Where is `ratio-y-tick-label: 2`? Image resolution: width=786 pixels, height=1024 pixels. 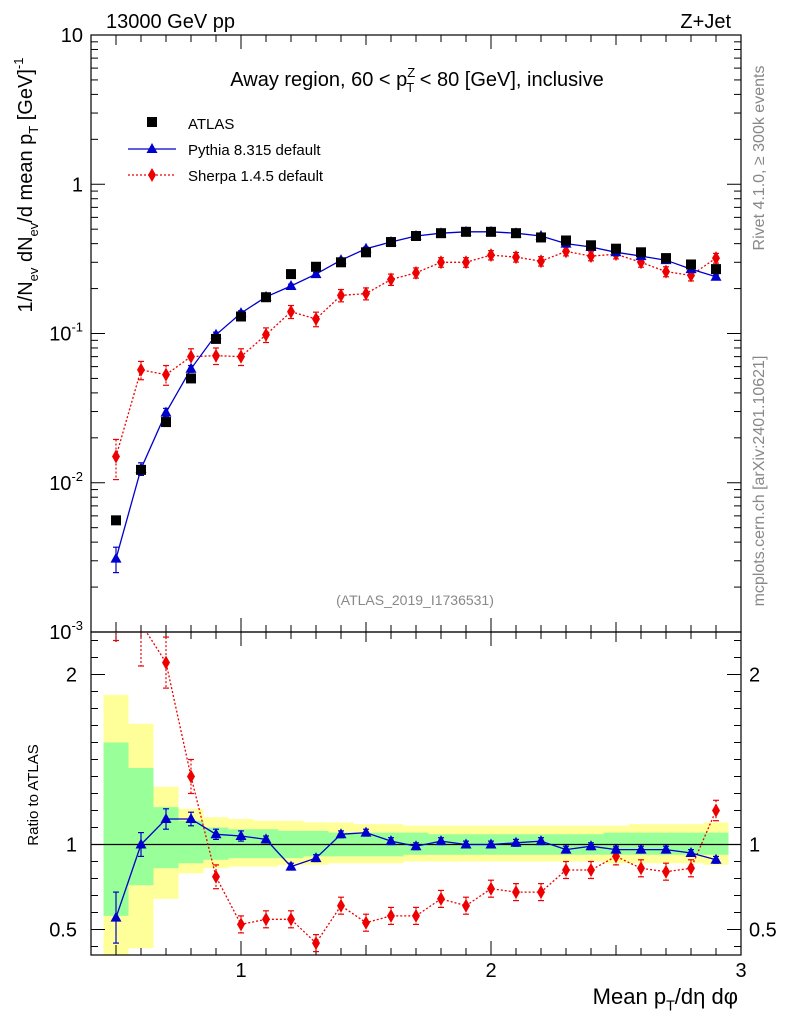
ratio-y-tick-label: 2 is located at coordinates (71, 676).